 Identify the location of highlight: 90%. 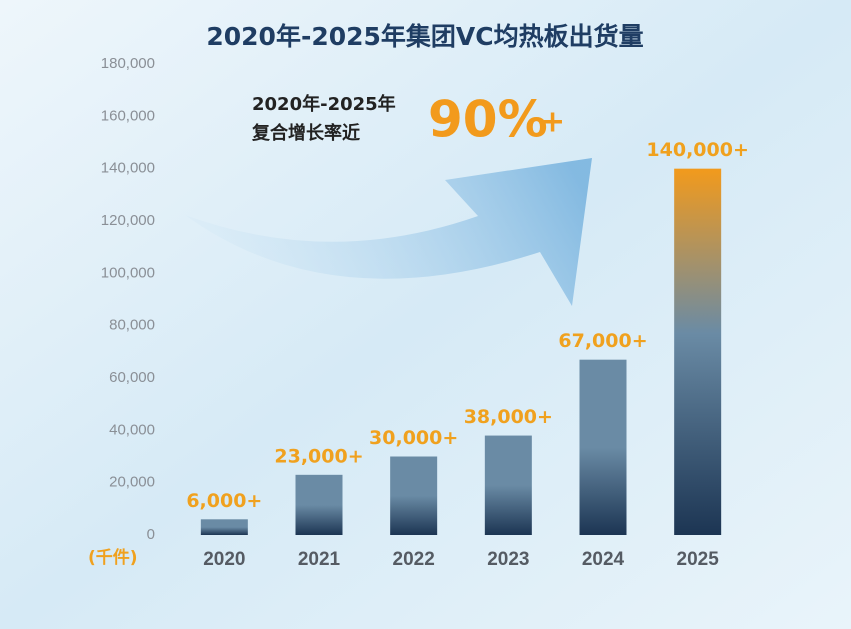
(488, 120).